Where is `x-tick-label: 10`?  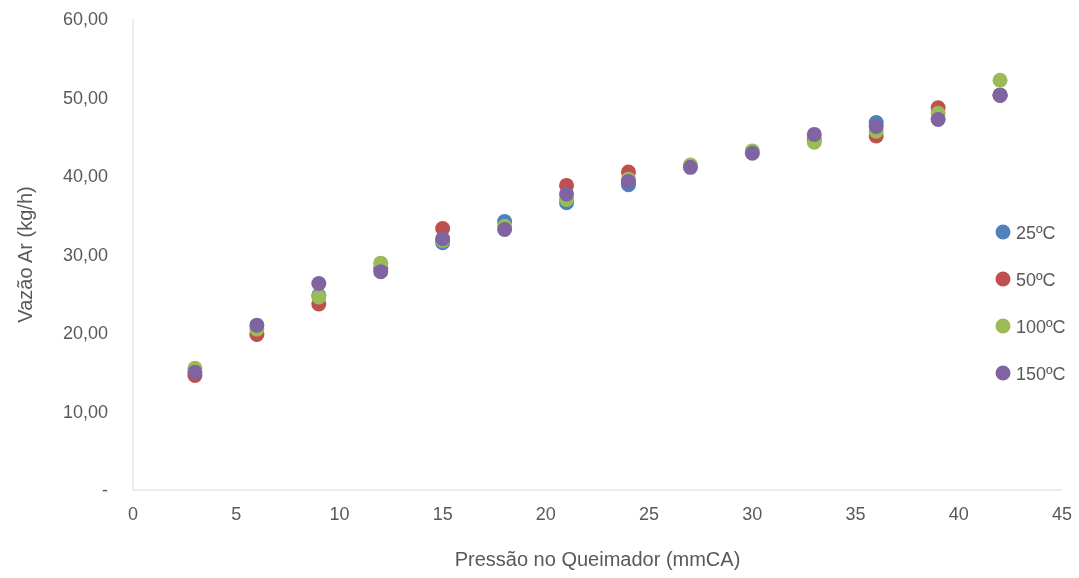
x-tick-label: 10 is located at coordinates (339, 514).